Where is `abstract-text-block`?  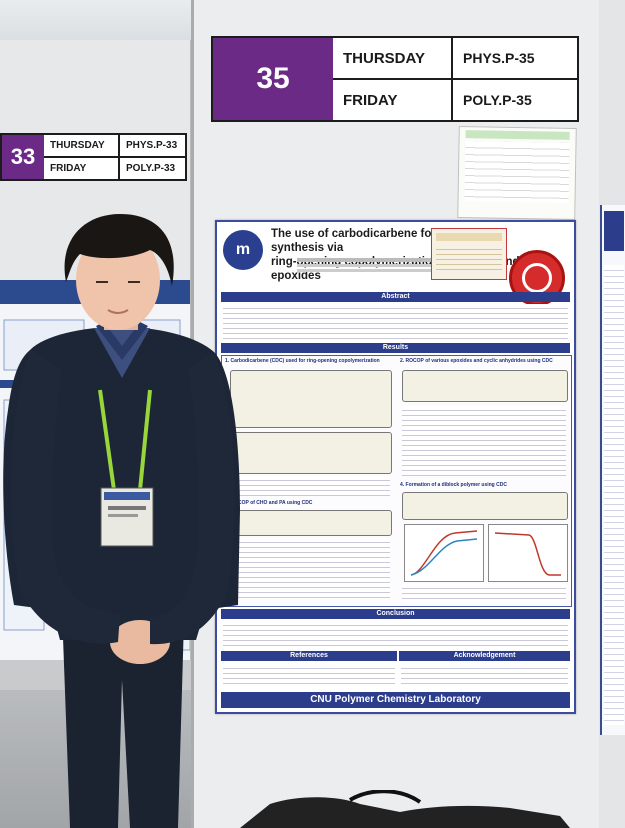
abstract-text-block is located at coordinates (395, 322).